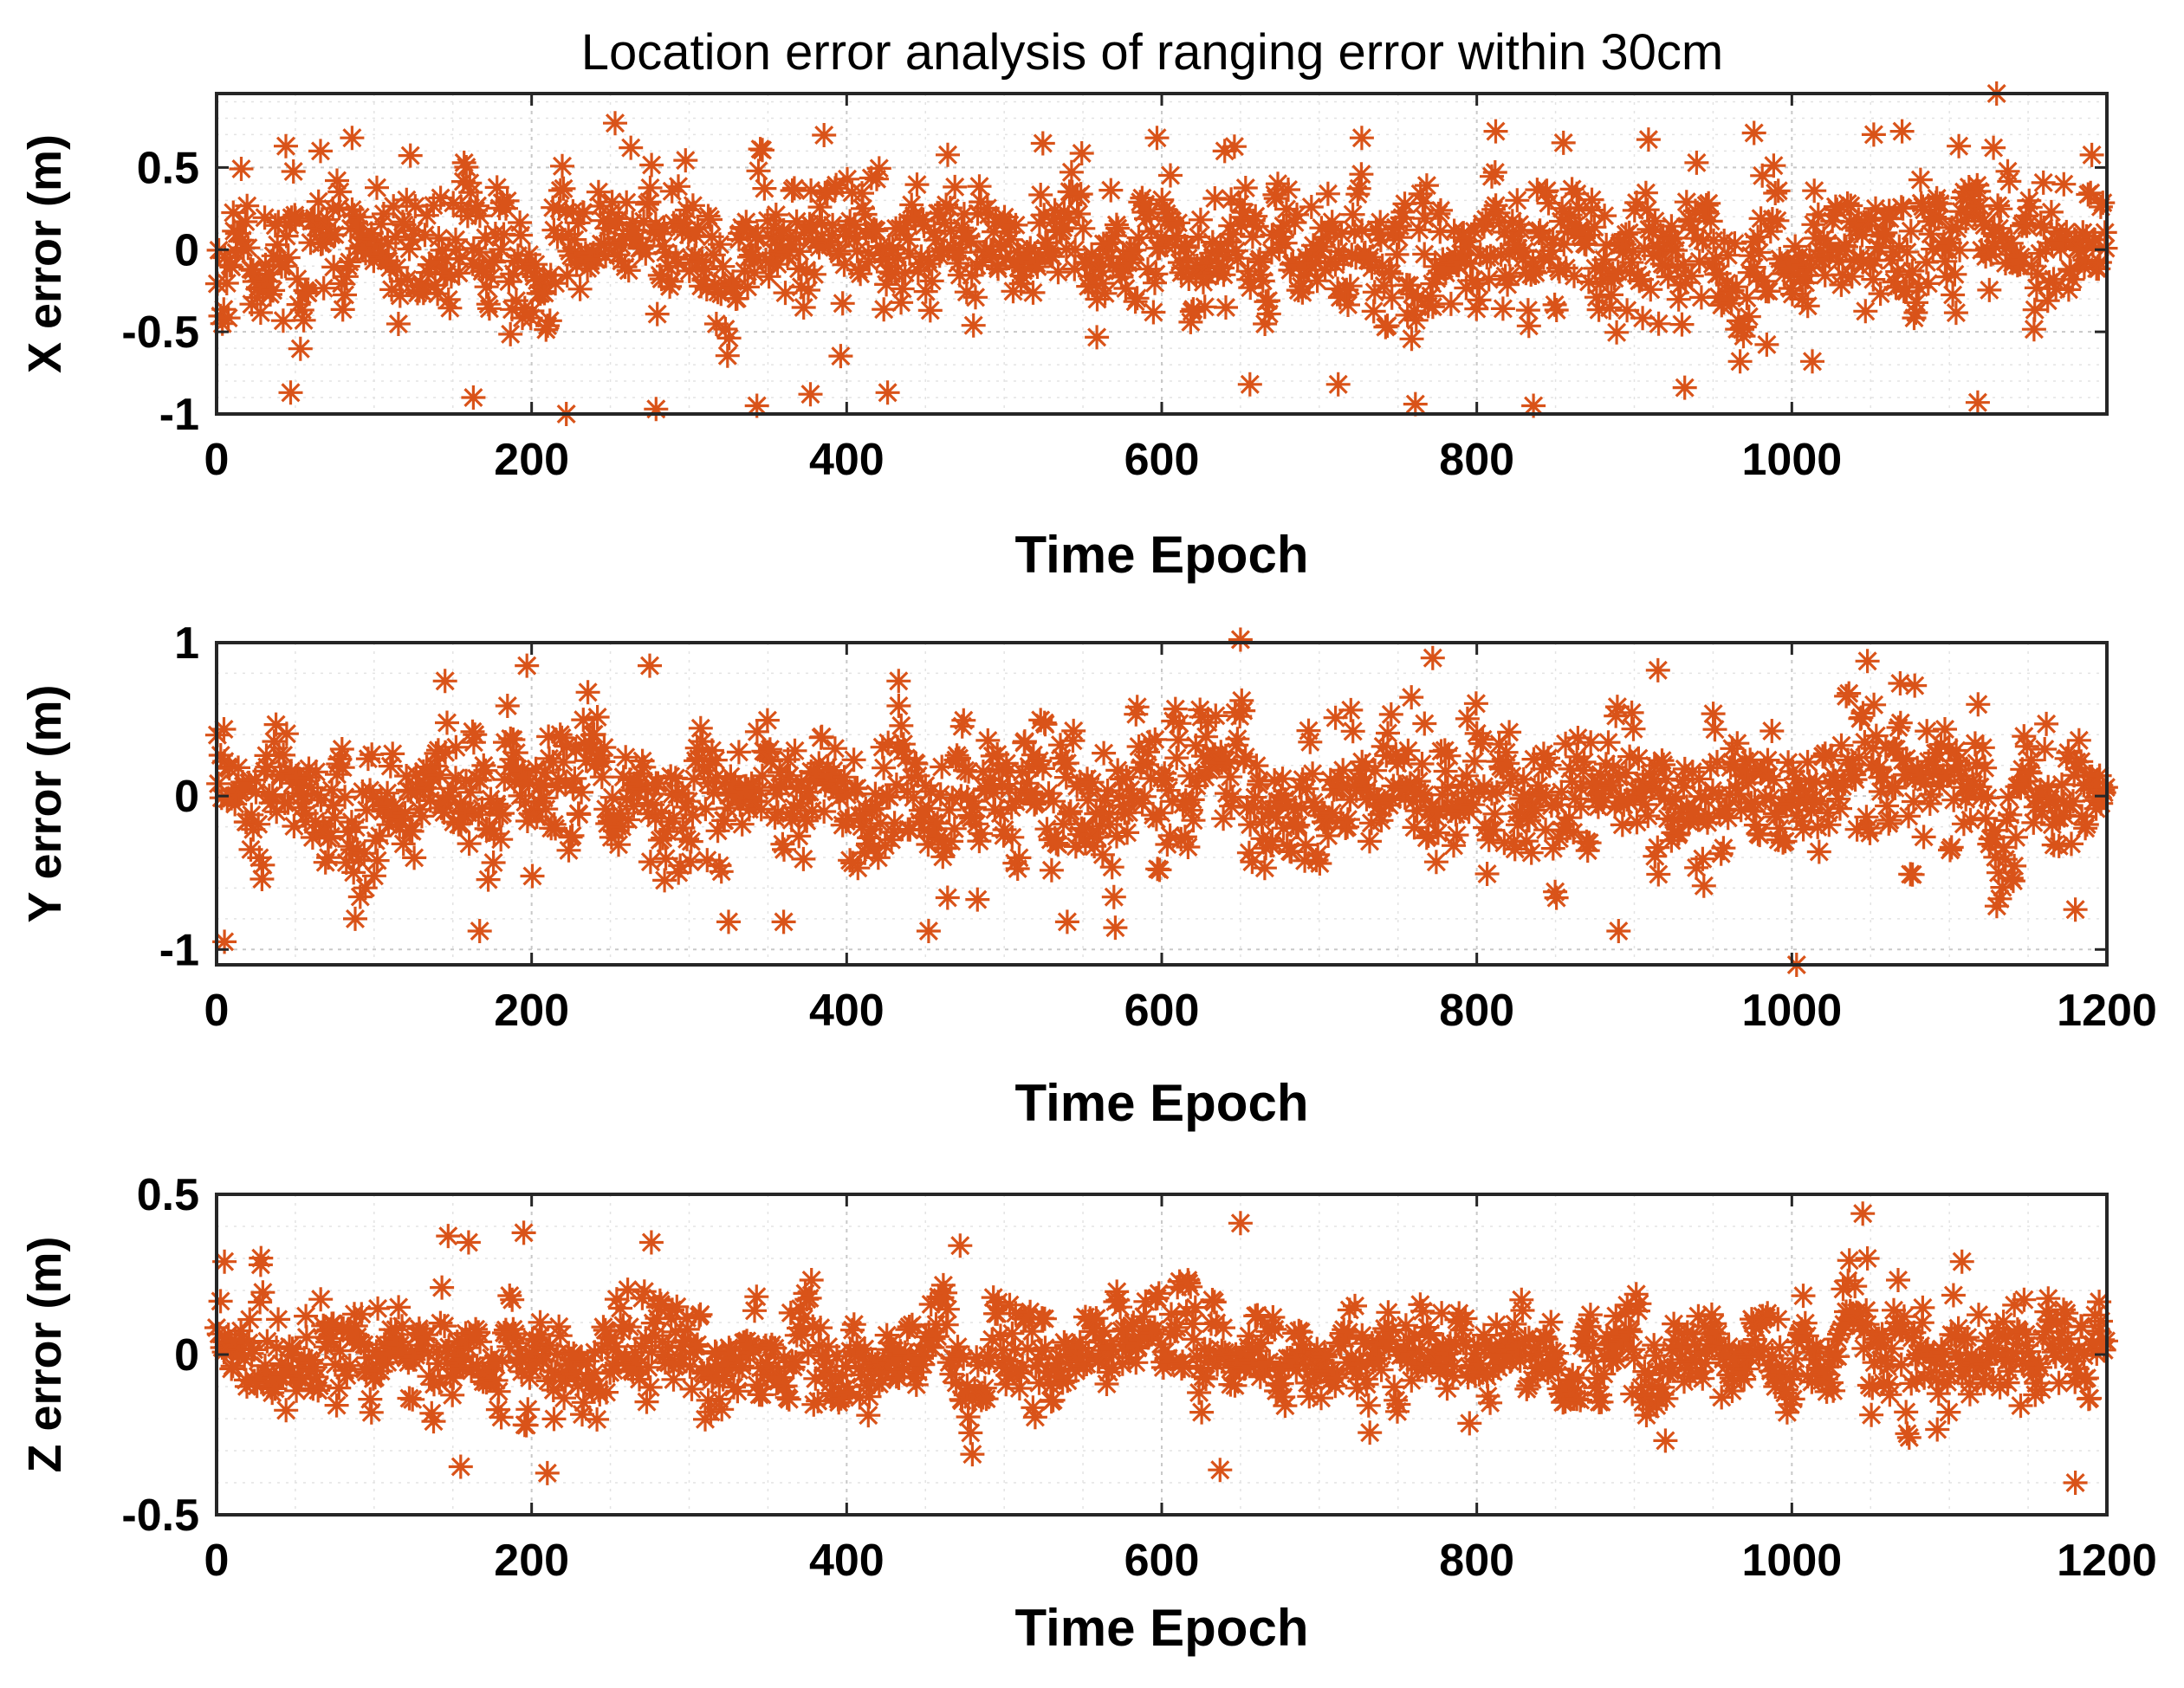 The width and height of the screenshot is (2184, 1688). Describe the element at coordinates (531, 1561) in the screenshot. I see `z-error-xtick-label: 200` at that location.